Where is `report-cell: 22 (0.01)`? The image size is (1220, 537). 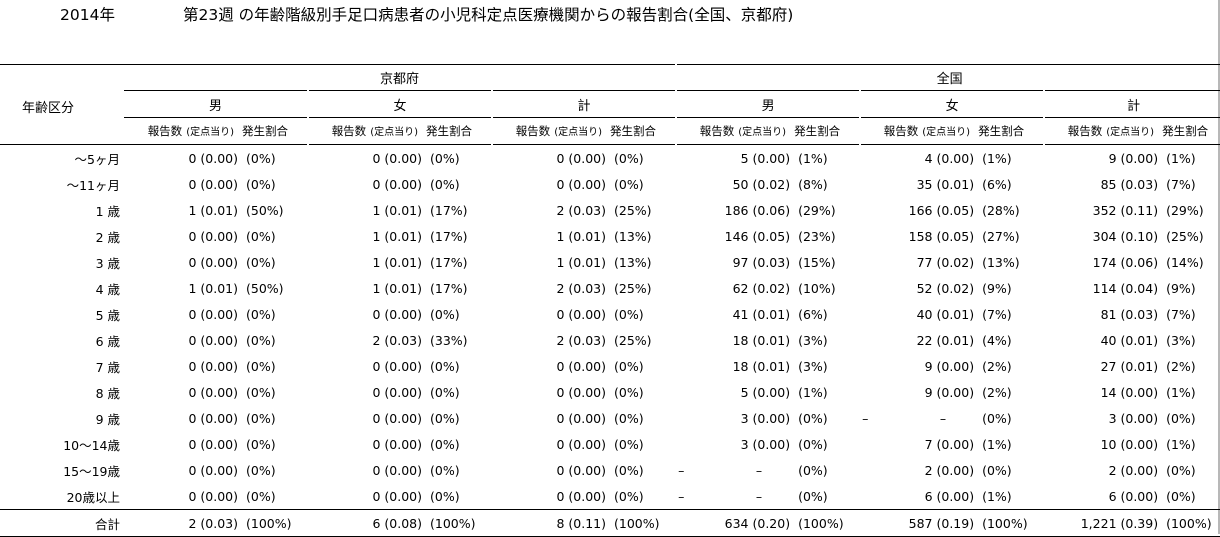
report-cell: 22 (0.01) is located at coordinates (945, 340).